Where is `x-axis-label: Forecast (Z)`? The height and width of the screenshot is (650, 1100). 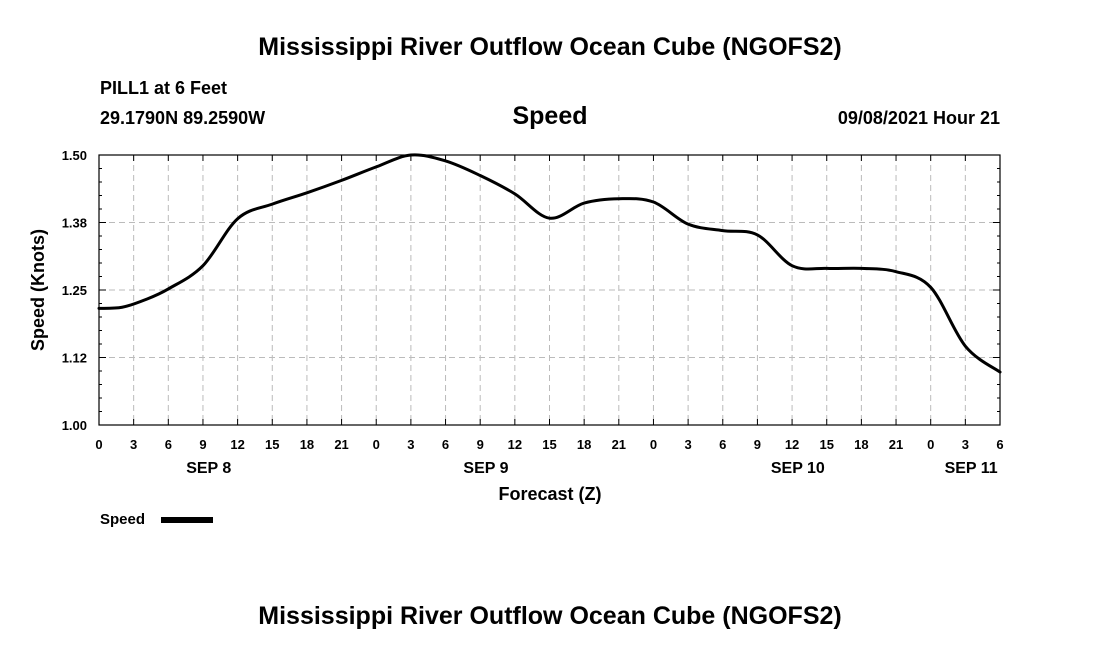
x-axis-label: Forecast (Z) is located at coordinates (549, 494).